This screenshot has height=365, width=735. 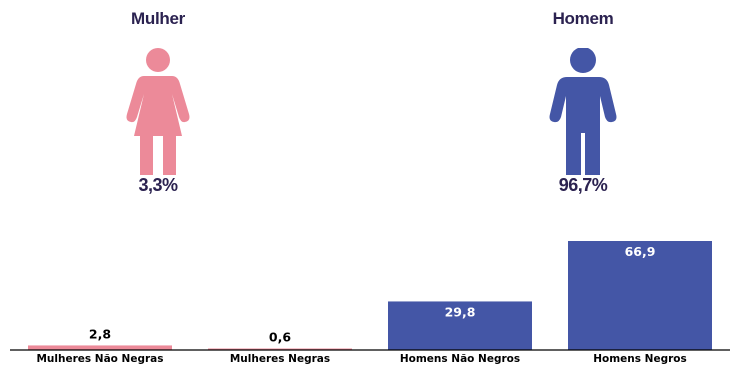 I want to click on female-title: Mulher, so click(x=158, y=18).